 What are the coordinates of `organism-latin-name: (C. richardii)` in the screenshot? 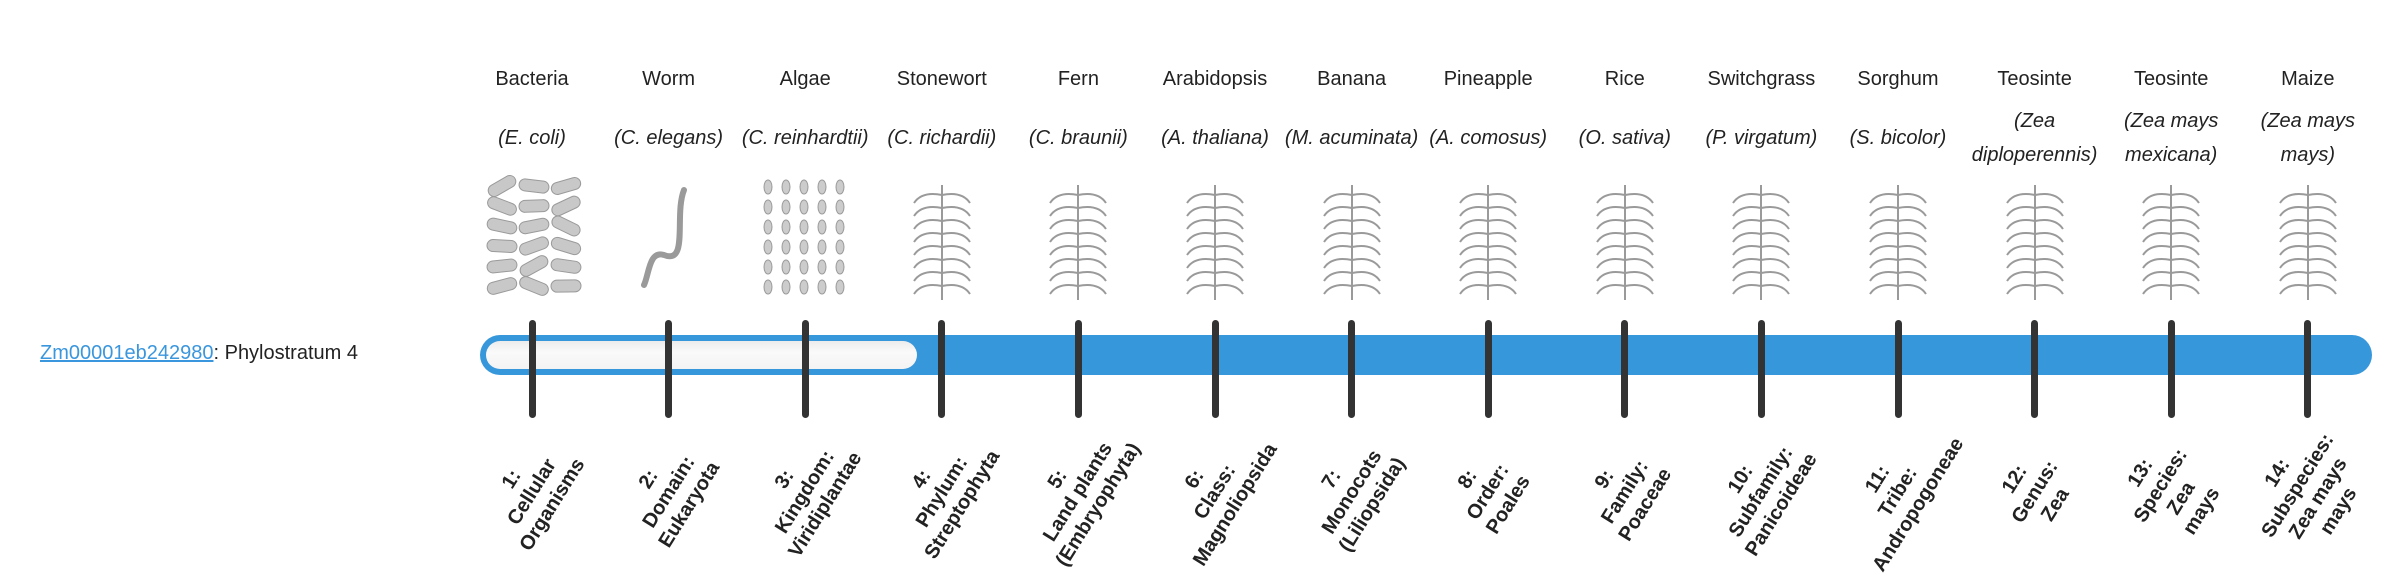 It's located at (942, 137).